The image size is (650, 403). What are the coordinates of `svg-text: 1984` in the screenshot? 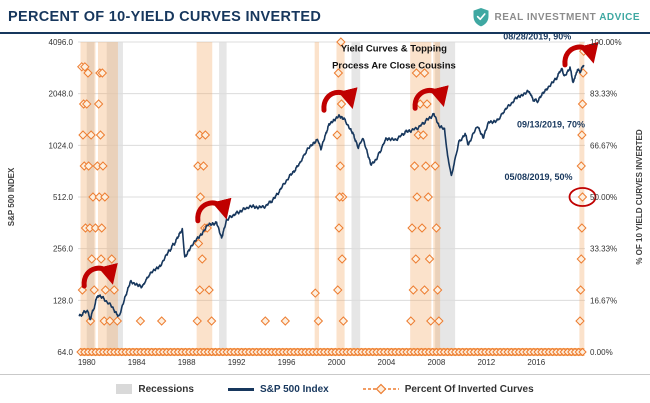 It's located at (137, 362).